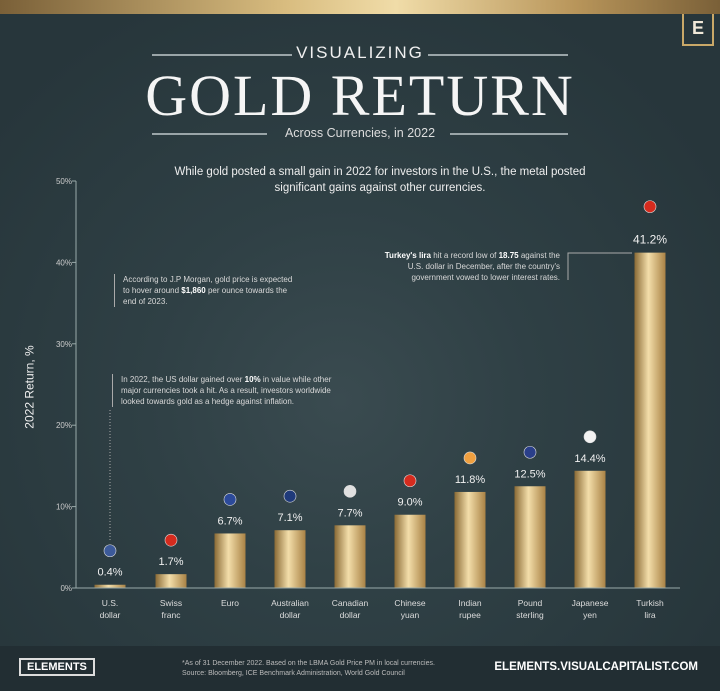 This screenshot has width=720, height=691. I want to click on data-label: 41.2%, so click(650, 240).